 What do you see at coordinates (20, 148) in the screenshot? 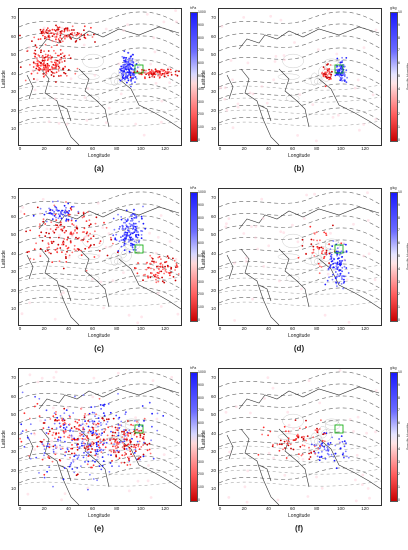
I see `x-tick-label: 0` at bounding box center [20, 148].